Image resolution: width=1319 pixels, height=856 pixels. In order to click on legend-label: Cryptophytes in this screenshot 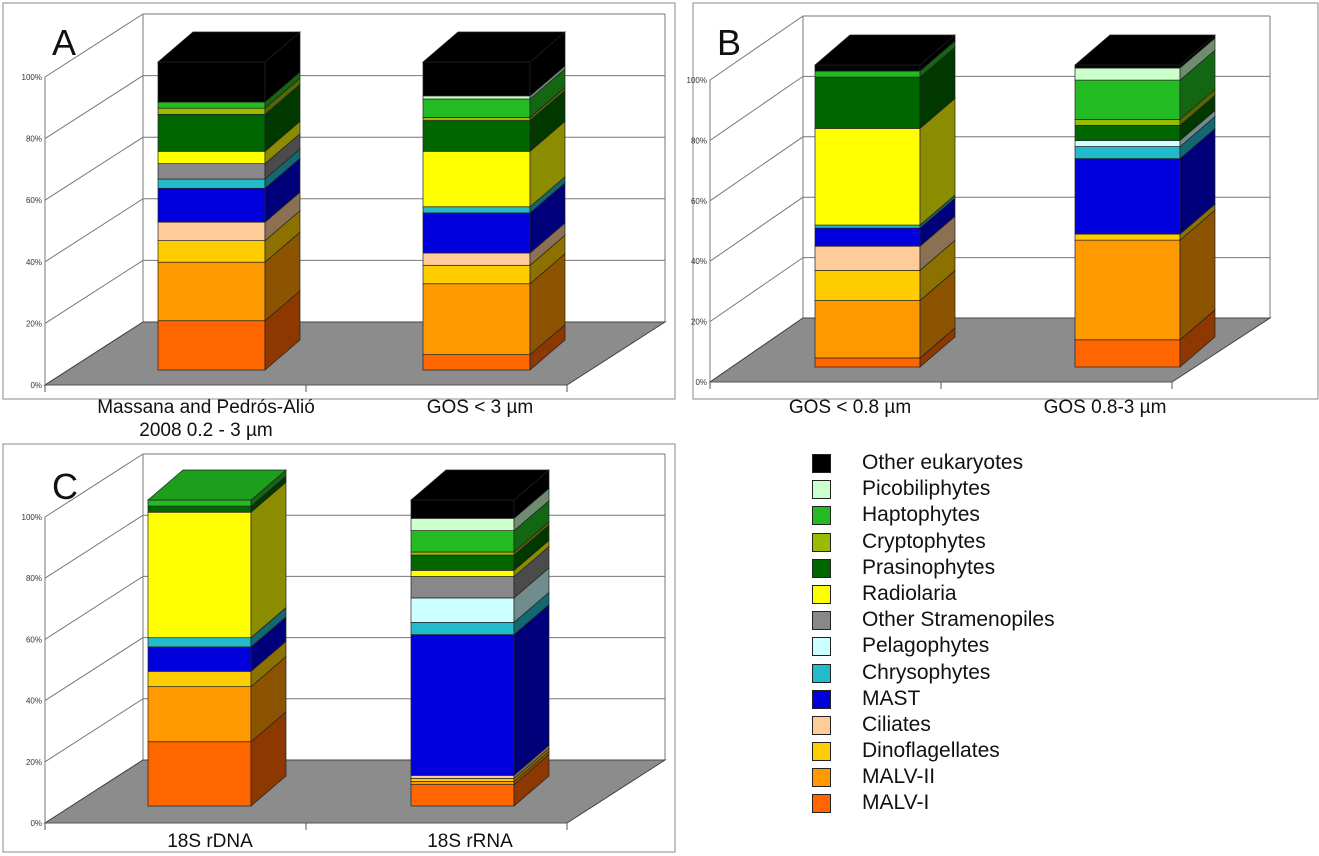, I will do `click(924, 541)`.